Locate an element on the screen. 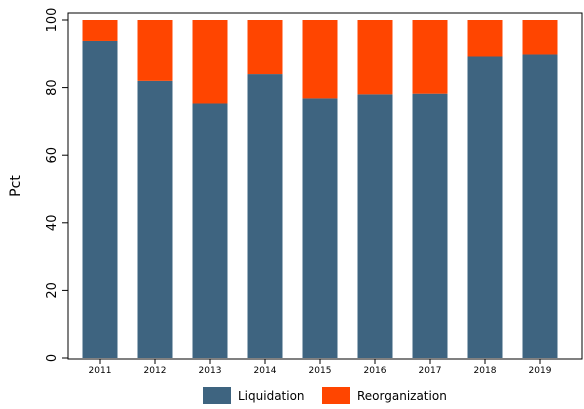 This screenshot has width=584, height=409. bar-reorganization-2015 is located at coordinates (320, 59).